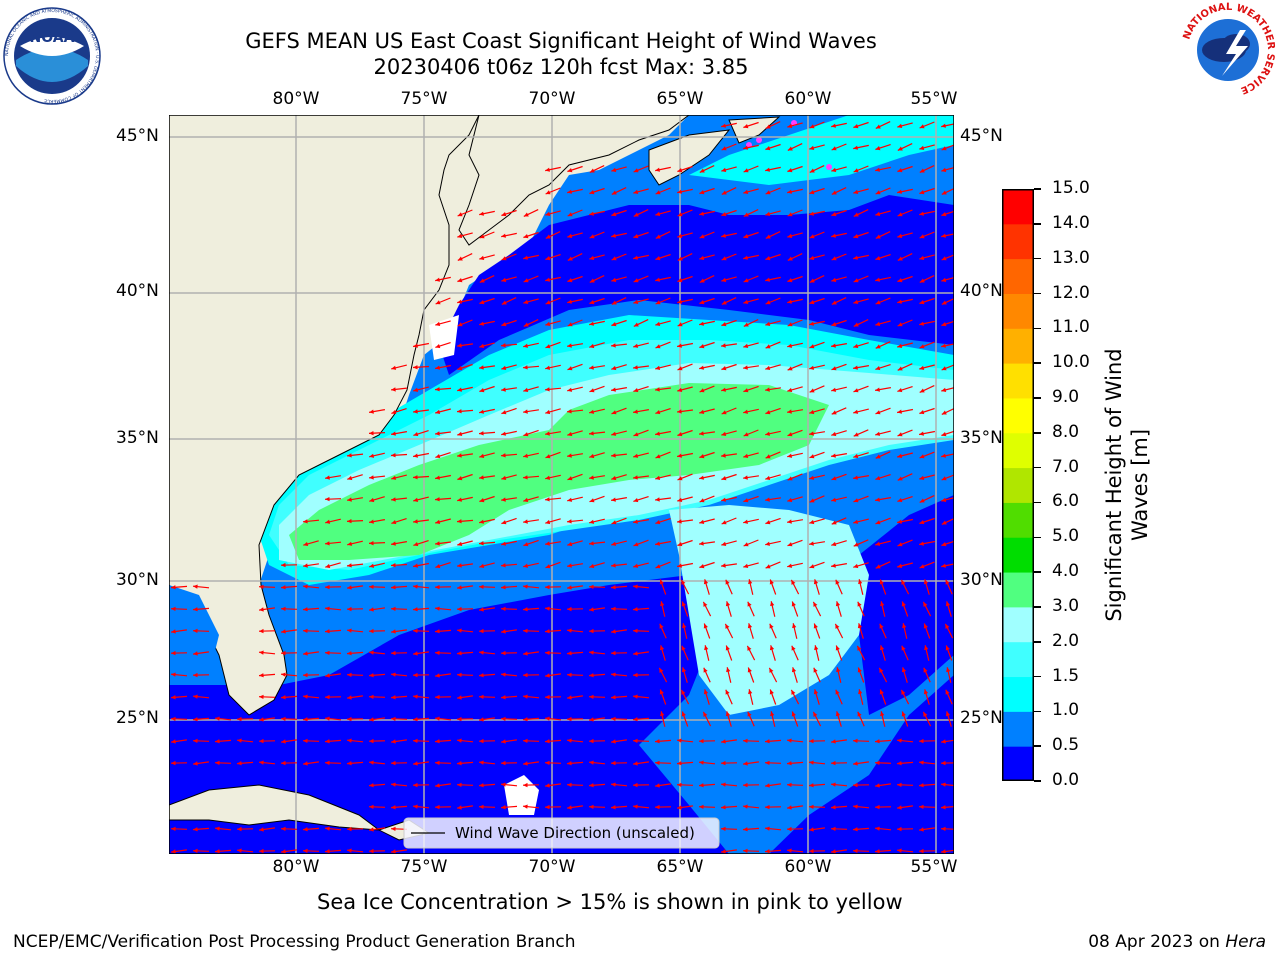 The height and width of the screenshot is (960, 1280). Describe the element at coordinates (137, 291) in the screenshot. I see `lat-label-left-40n: 40°N` at that location.